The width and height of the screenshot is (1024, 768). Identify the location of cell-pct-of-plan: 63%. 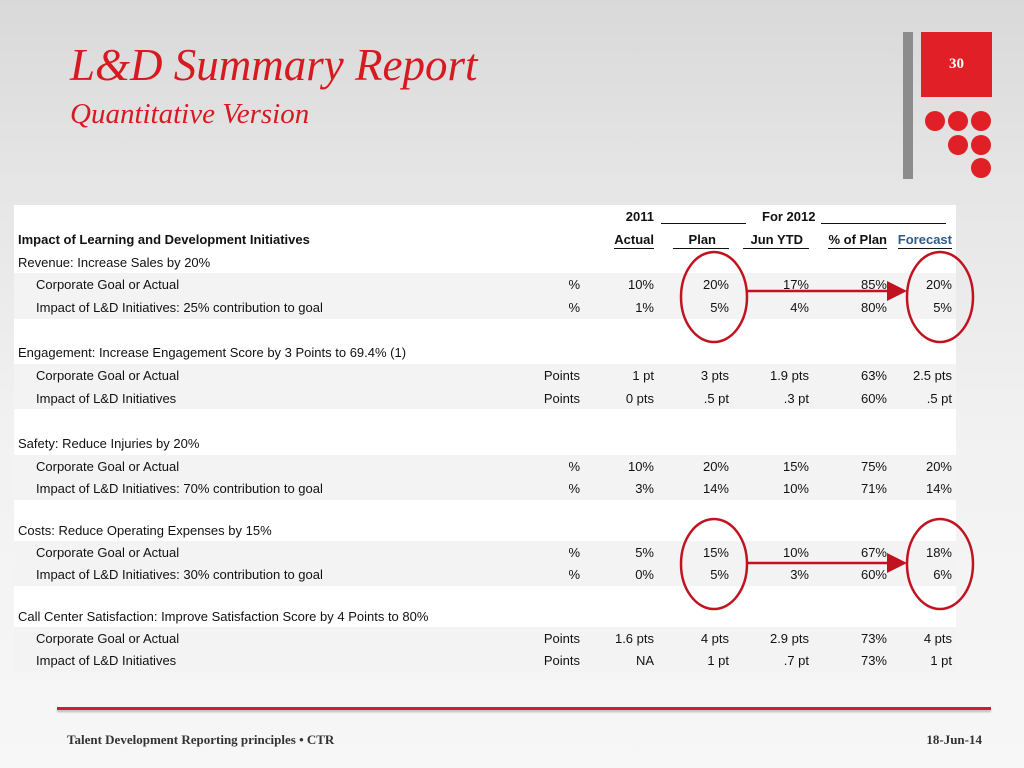
(873, 375).